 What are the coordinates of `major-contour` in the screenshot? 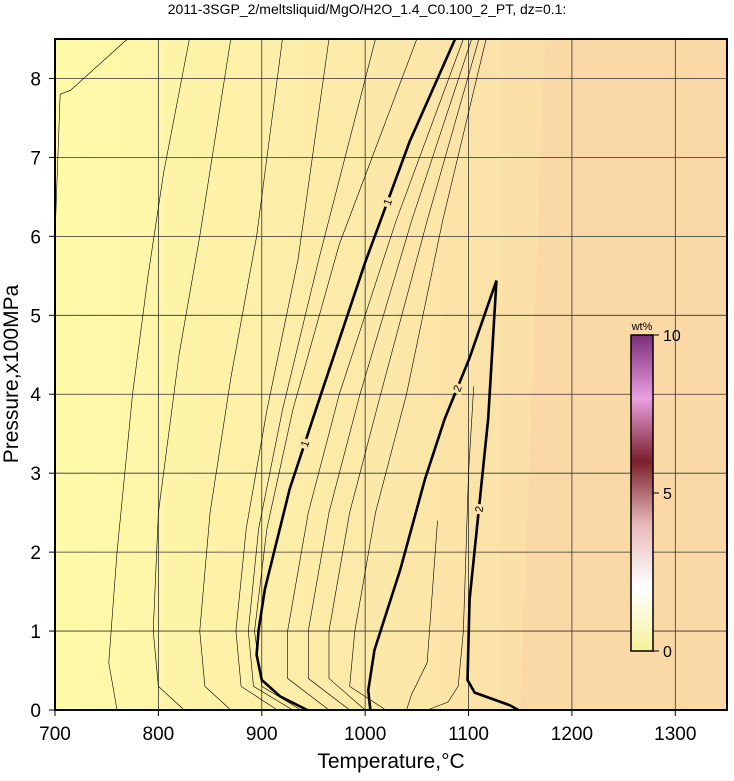 It's located at (442, 496).